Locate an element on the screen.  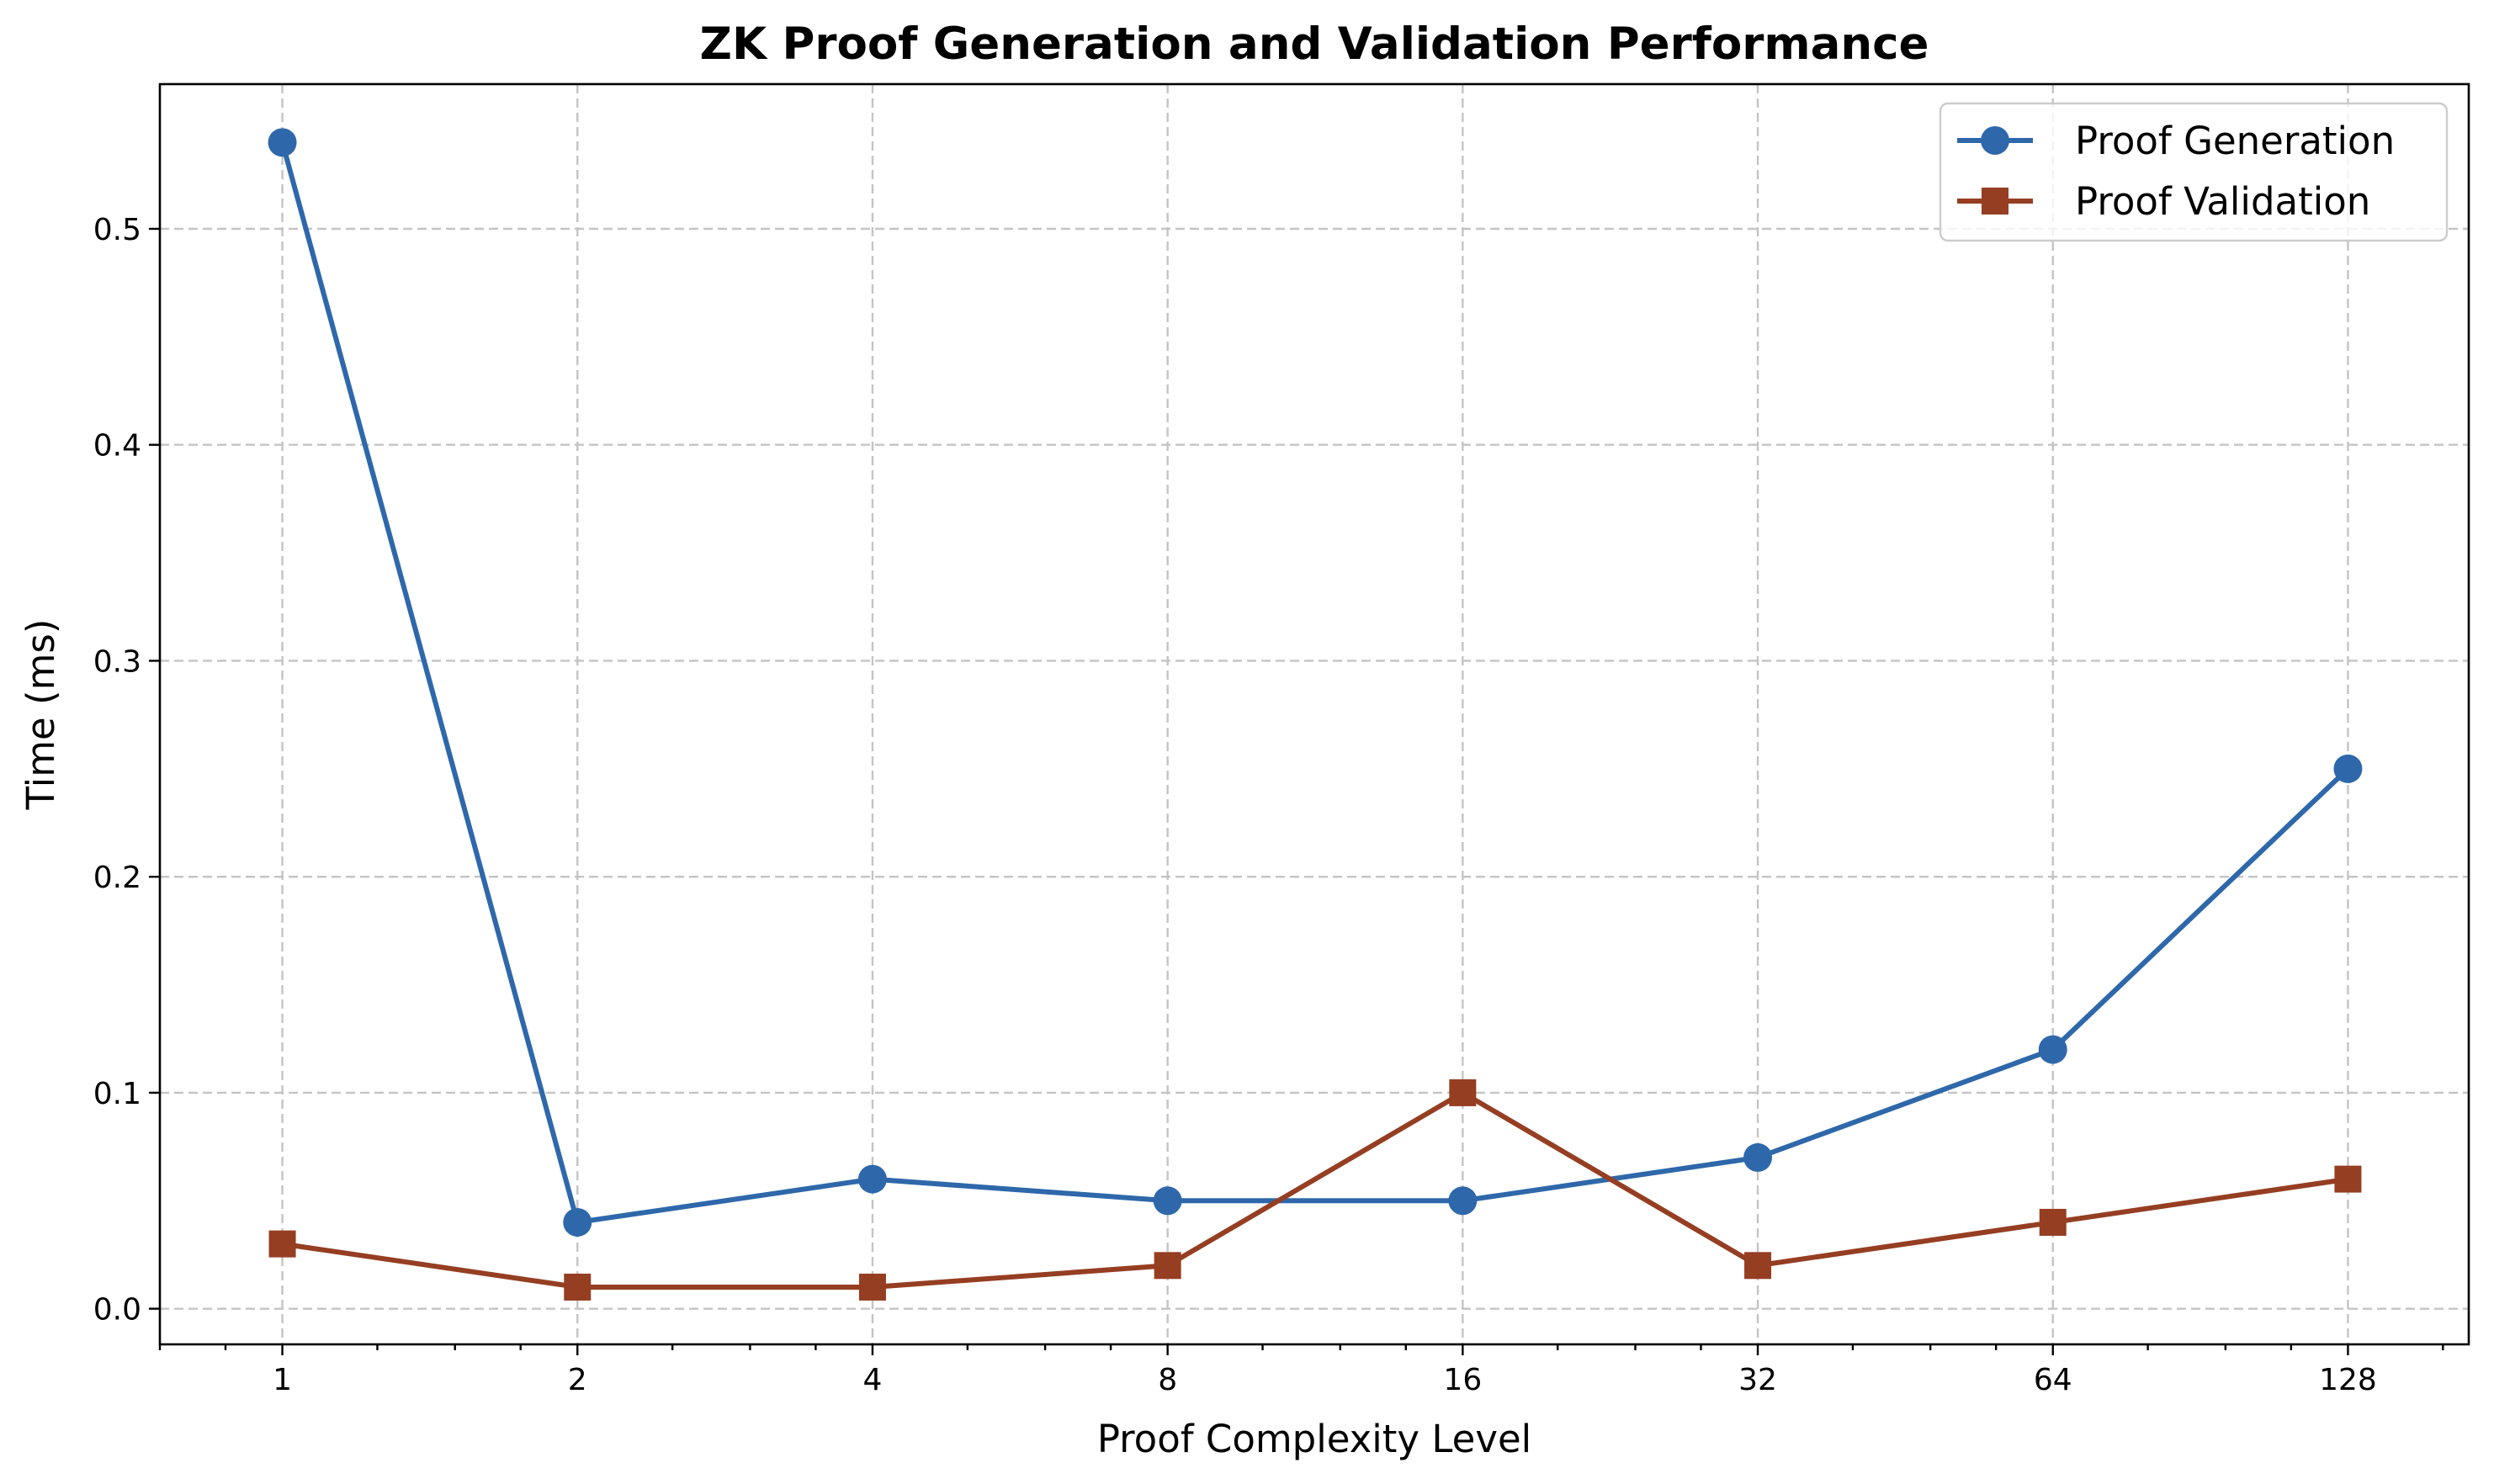
legend-box is located at coordinates (2194, 172).